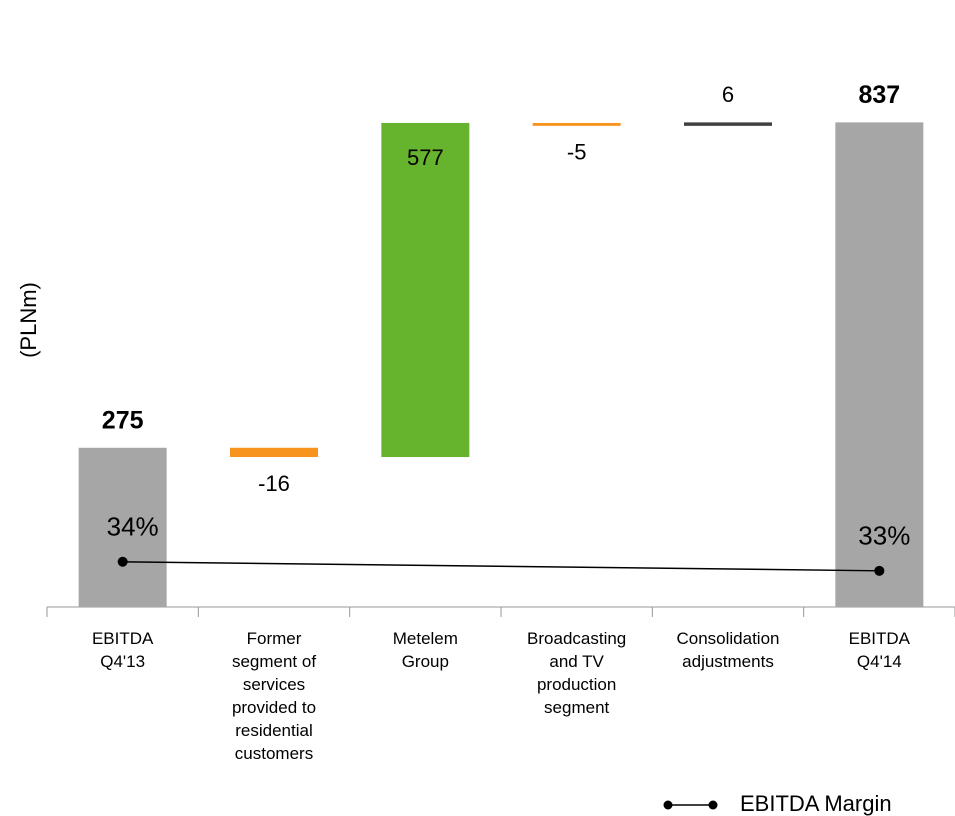 The width and height of the screenshot is (955, 816). What do you see at coordinates (879, 650) in the screenshot?
I see `x-tick-label: EBITDA Q4'14` at bounding box center [879, 650].